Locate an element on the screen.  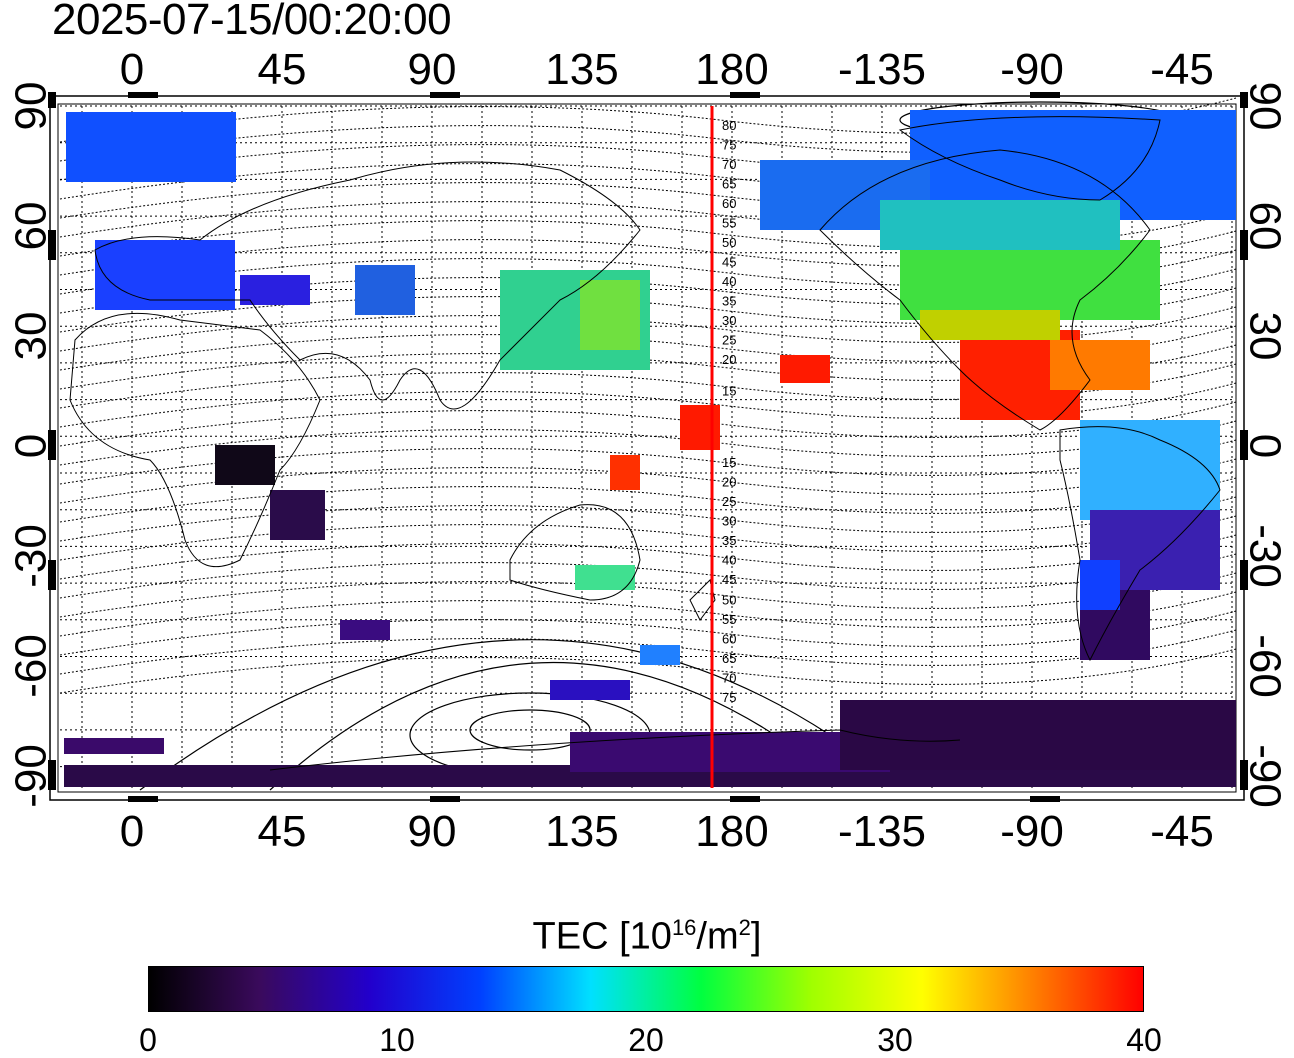
lon-tick-label-bottom: 45 is located at coordinates (282, 831).